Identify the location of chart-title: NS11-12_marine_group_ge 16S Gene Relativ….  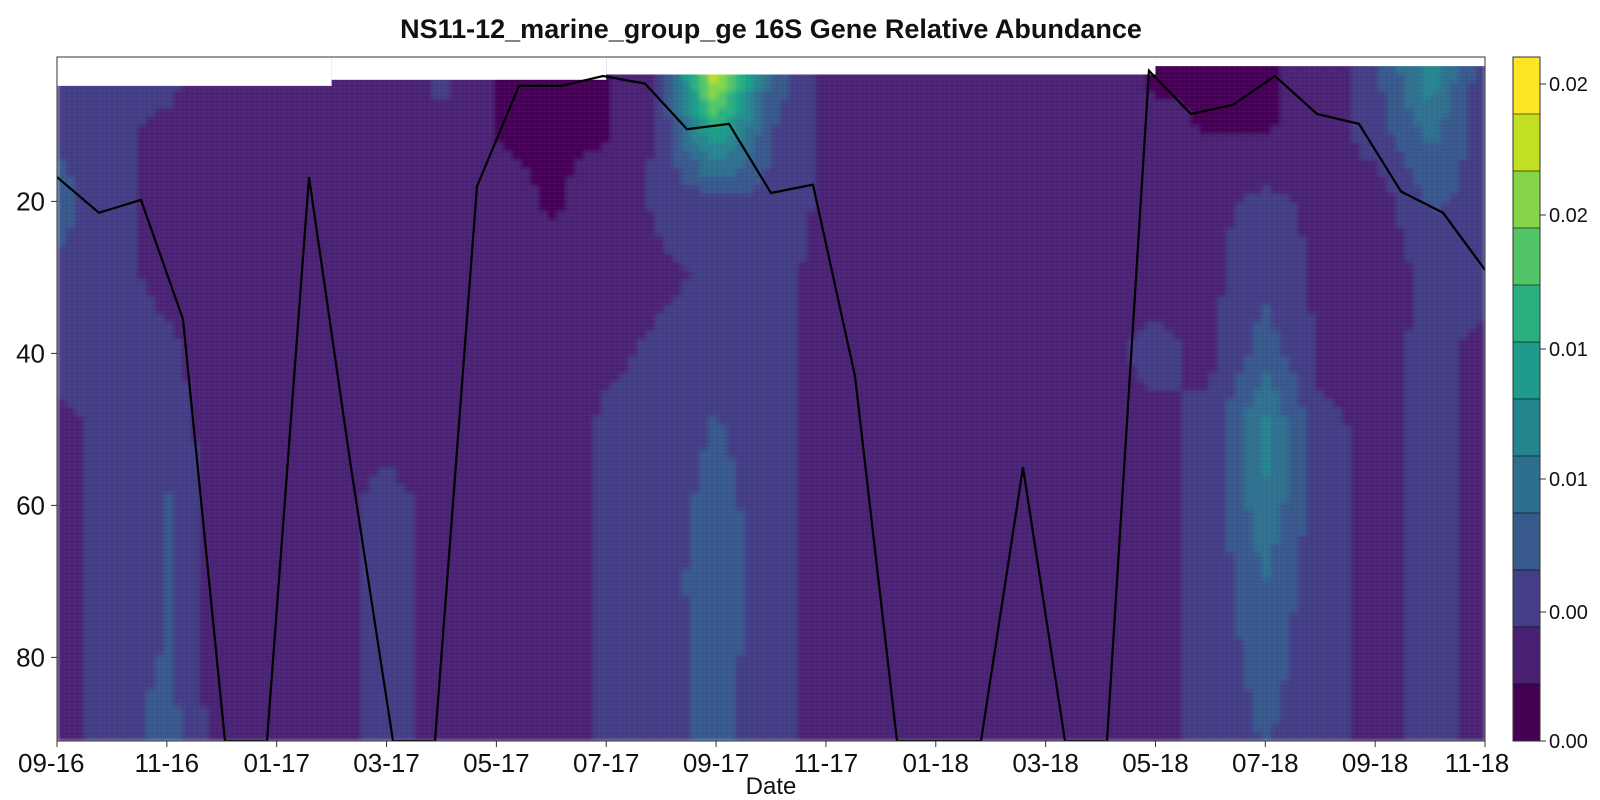
(771, 29).